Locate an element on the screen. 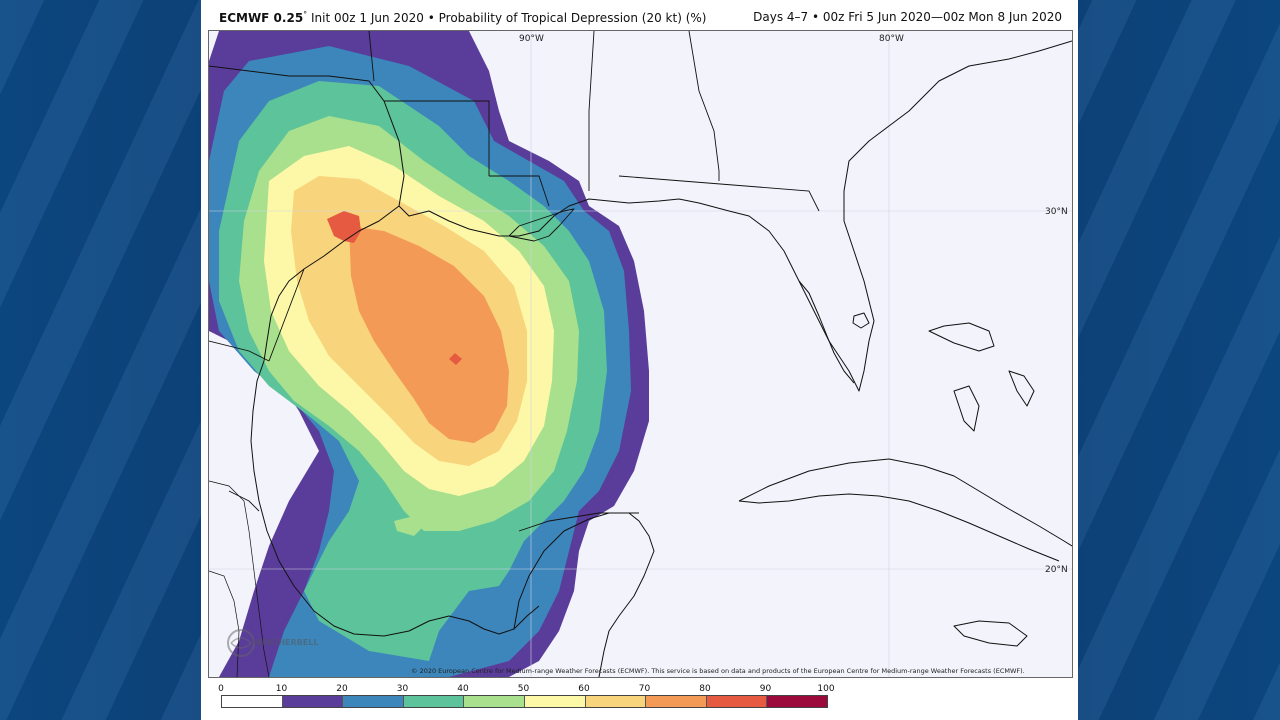 The width and height of the screenshot is (1280, 720). legend-ticks: 0 10 20 30 40 50 60 70 80 90 100 is located at coordinates (526, 689).